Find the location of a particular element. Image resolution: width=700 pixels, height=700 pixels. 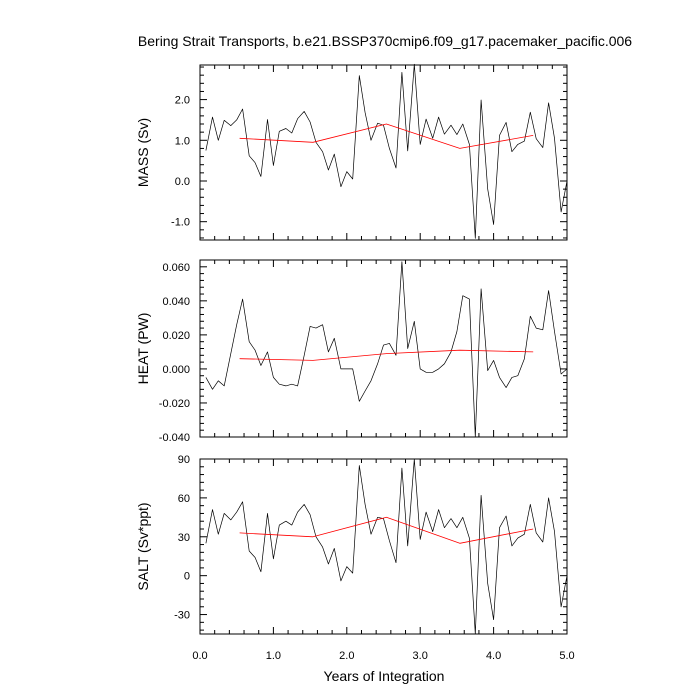

heat-y-tick-label: 0.040 is located at coordinates (176, 302).